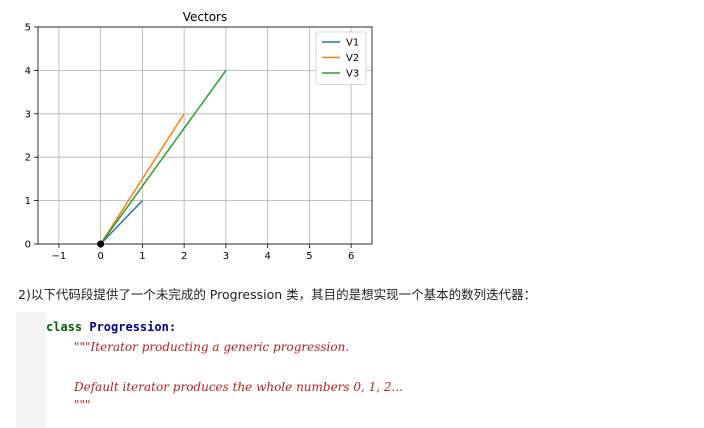 The width and height of the screenshot is (704, 428). What do you see at coordinates (352, 58) in the screenshot?
I see `legend-label-v2: V2` at bounding box center [352, 58].